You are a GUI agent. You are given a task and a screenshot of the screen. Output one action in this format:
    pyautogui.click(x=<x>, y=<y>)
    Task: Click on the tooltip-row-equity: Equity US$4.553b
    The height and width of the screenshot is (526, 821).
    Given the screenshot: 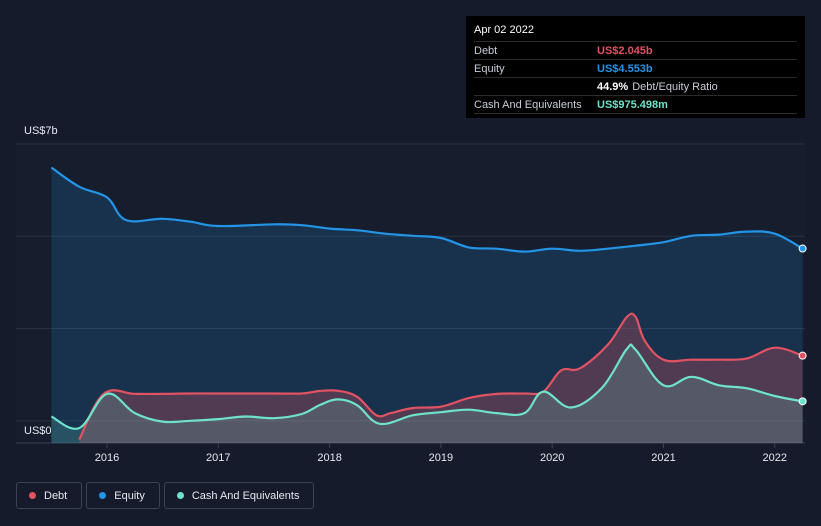 What is the action you would take?
    pyautogui.click(x=635, y=68)
    